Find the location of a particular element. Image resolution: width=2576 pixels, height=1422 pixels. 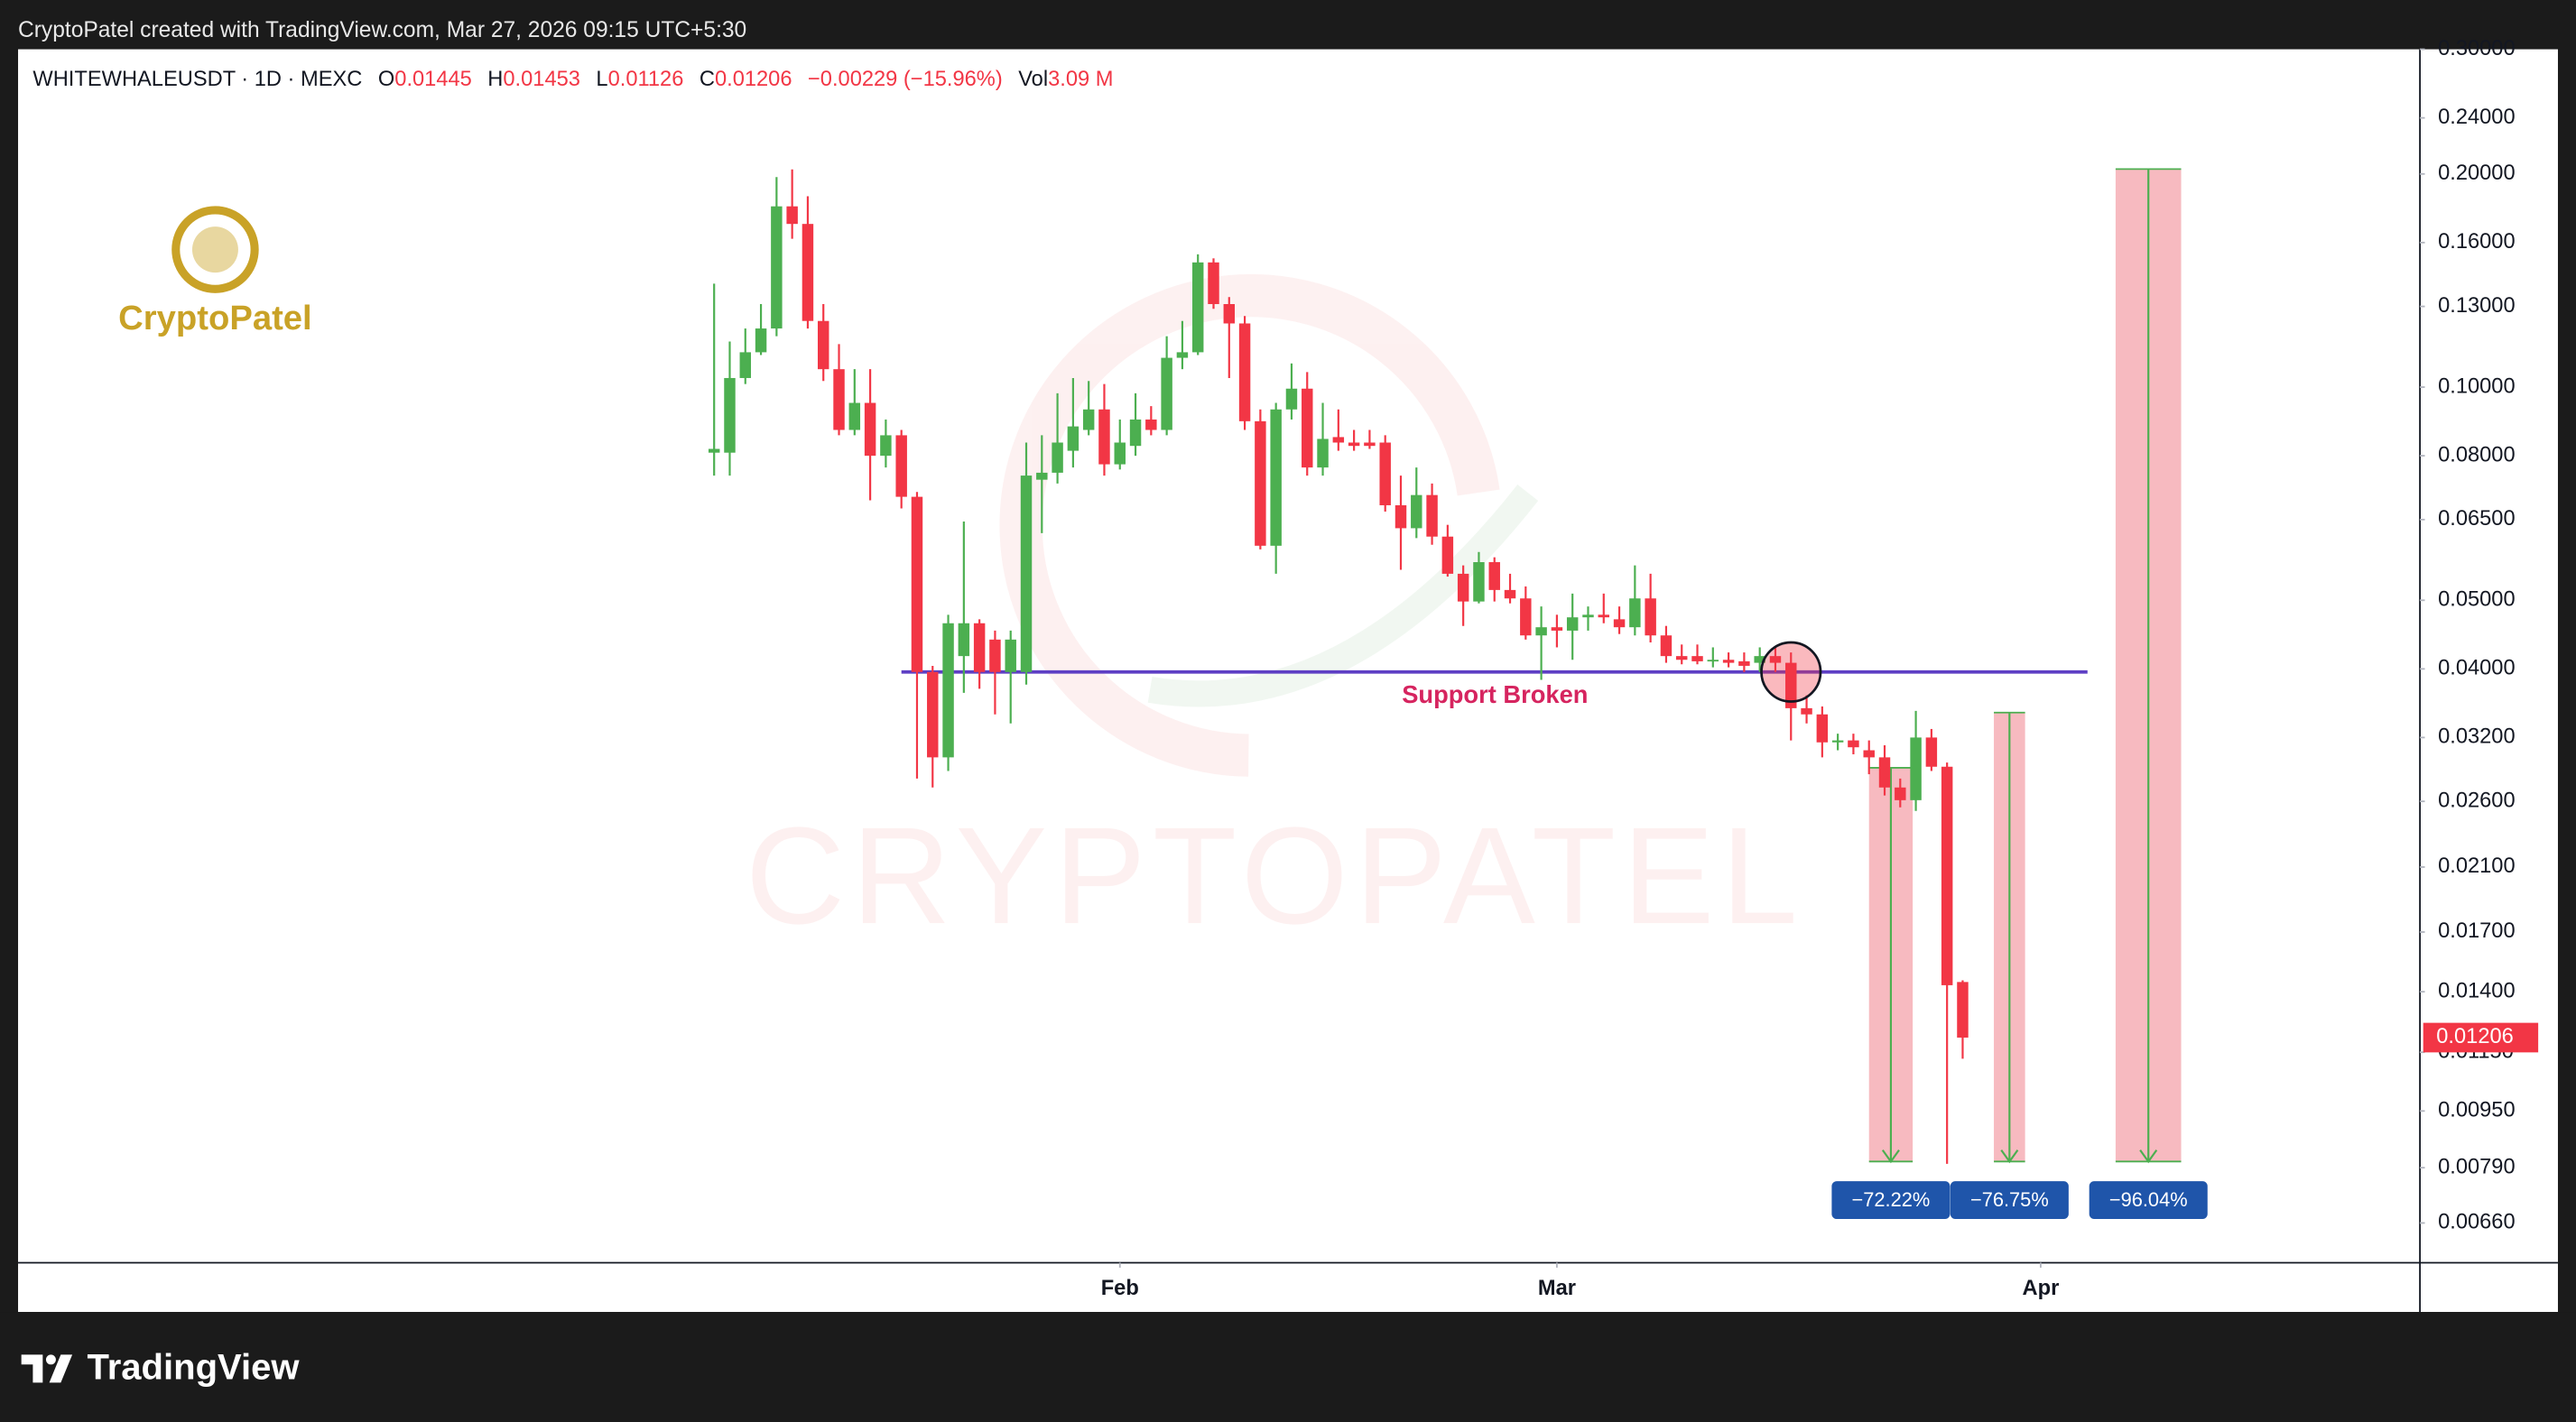

legend-symbol: WHITEWHALEUSDT · 1D · MEXC is located at coordinates (197, 79).